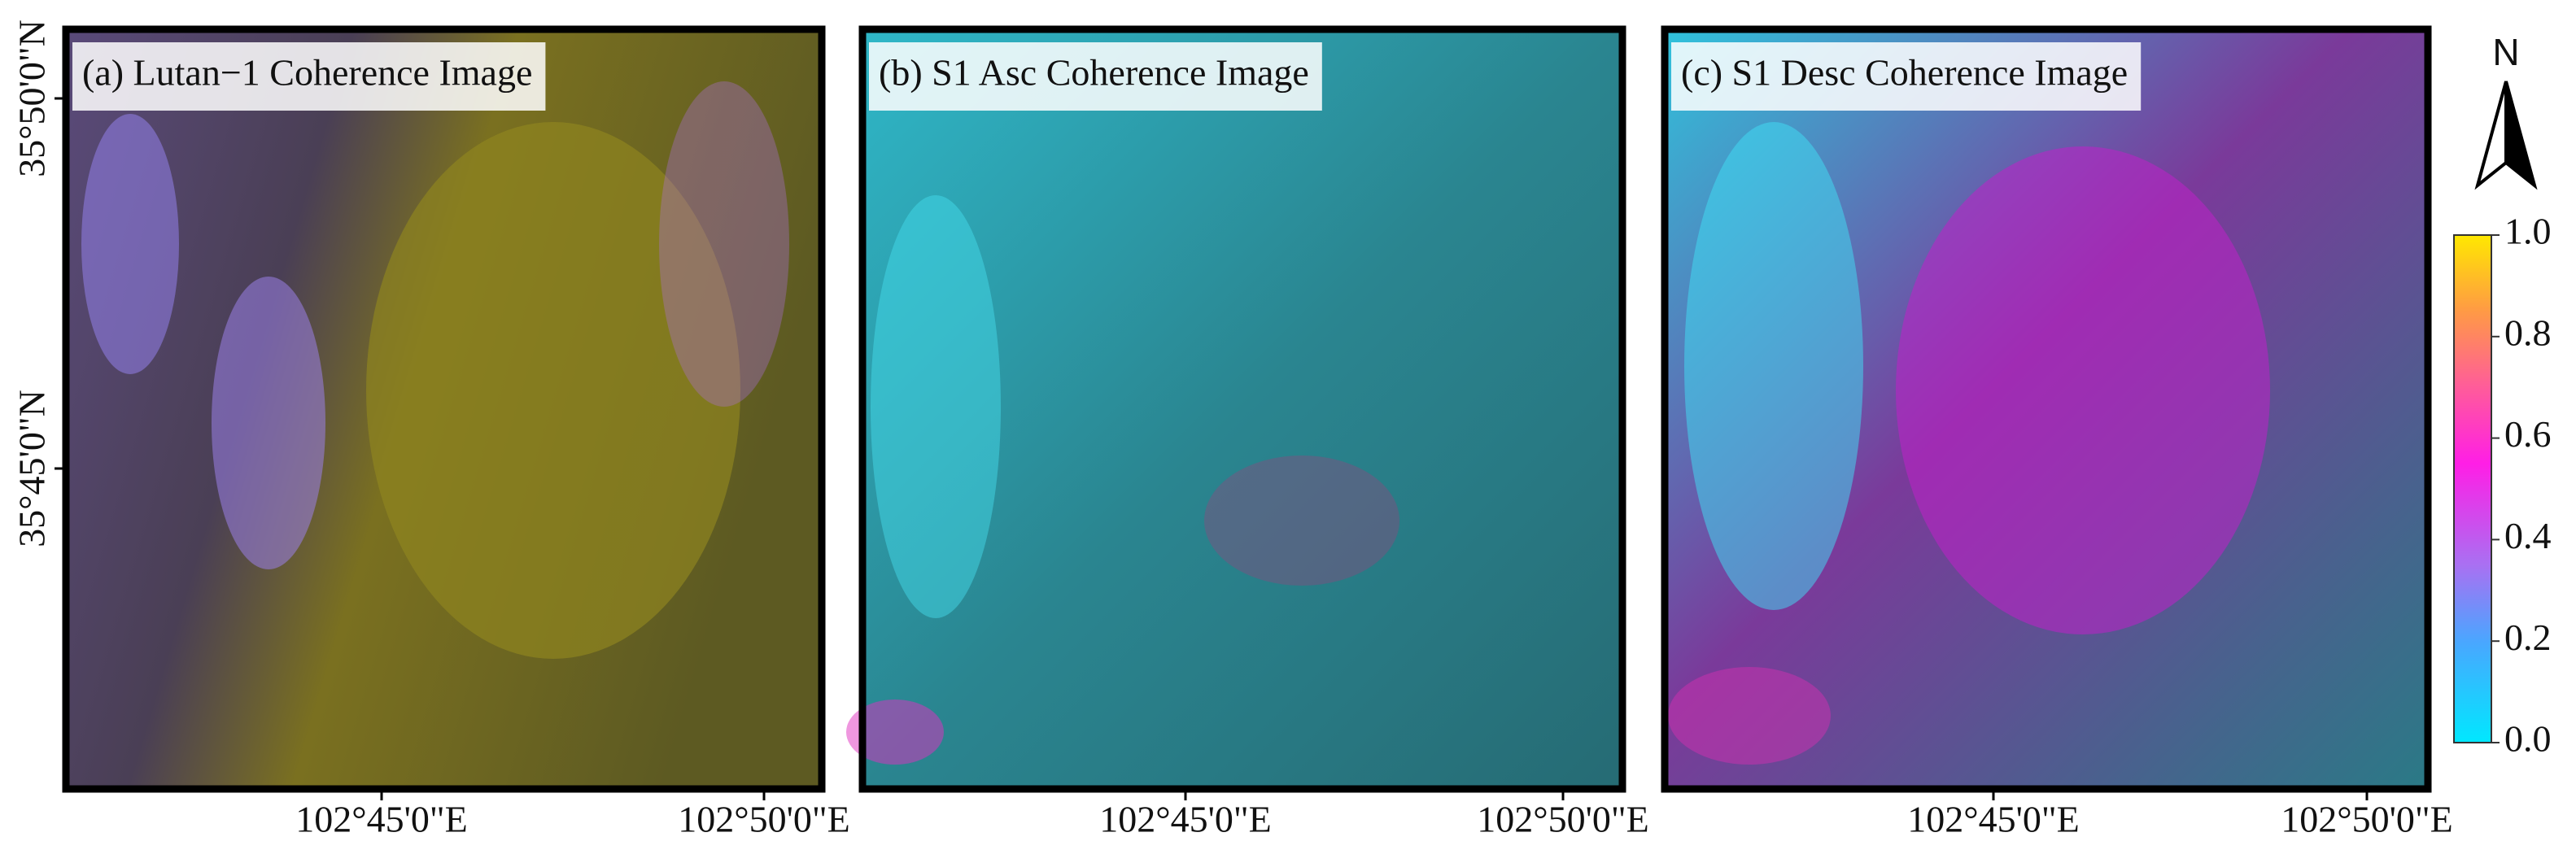 This screenshot has height=863, width=2576. Describe the element at coordinates (2505, 52) in the screenshot. I see `north-label: N` at that location.